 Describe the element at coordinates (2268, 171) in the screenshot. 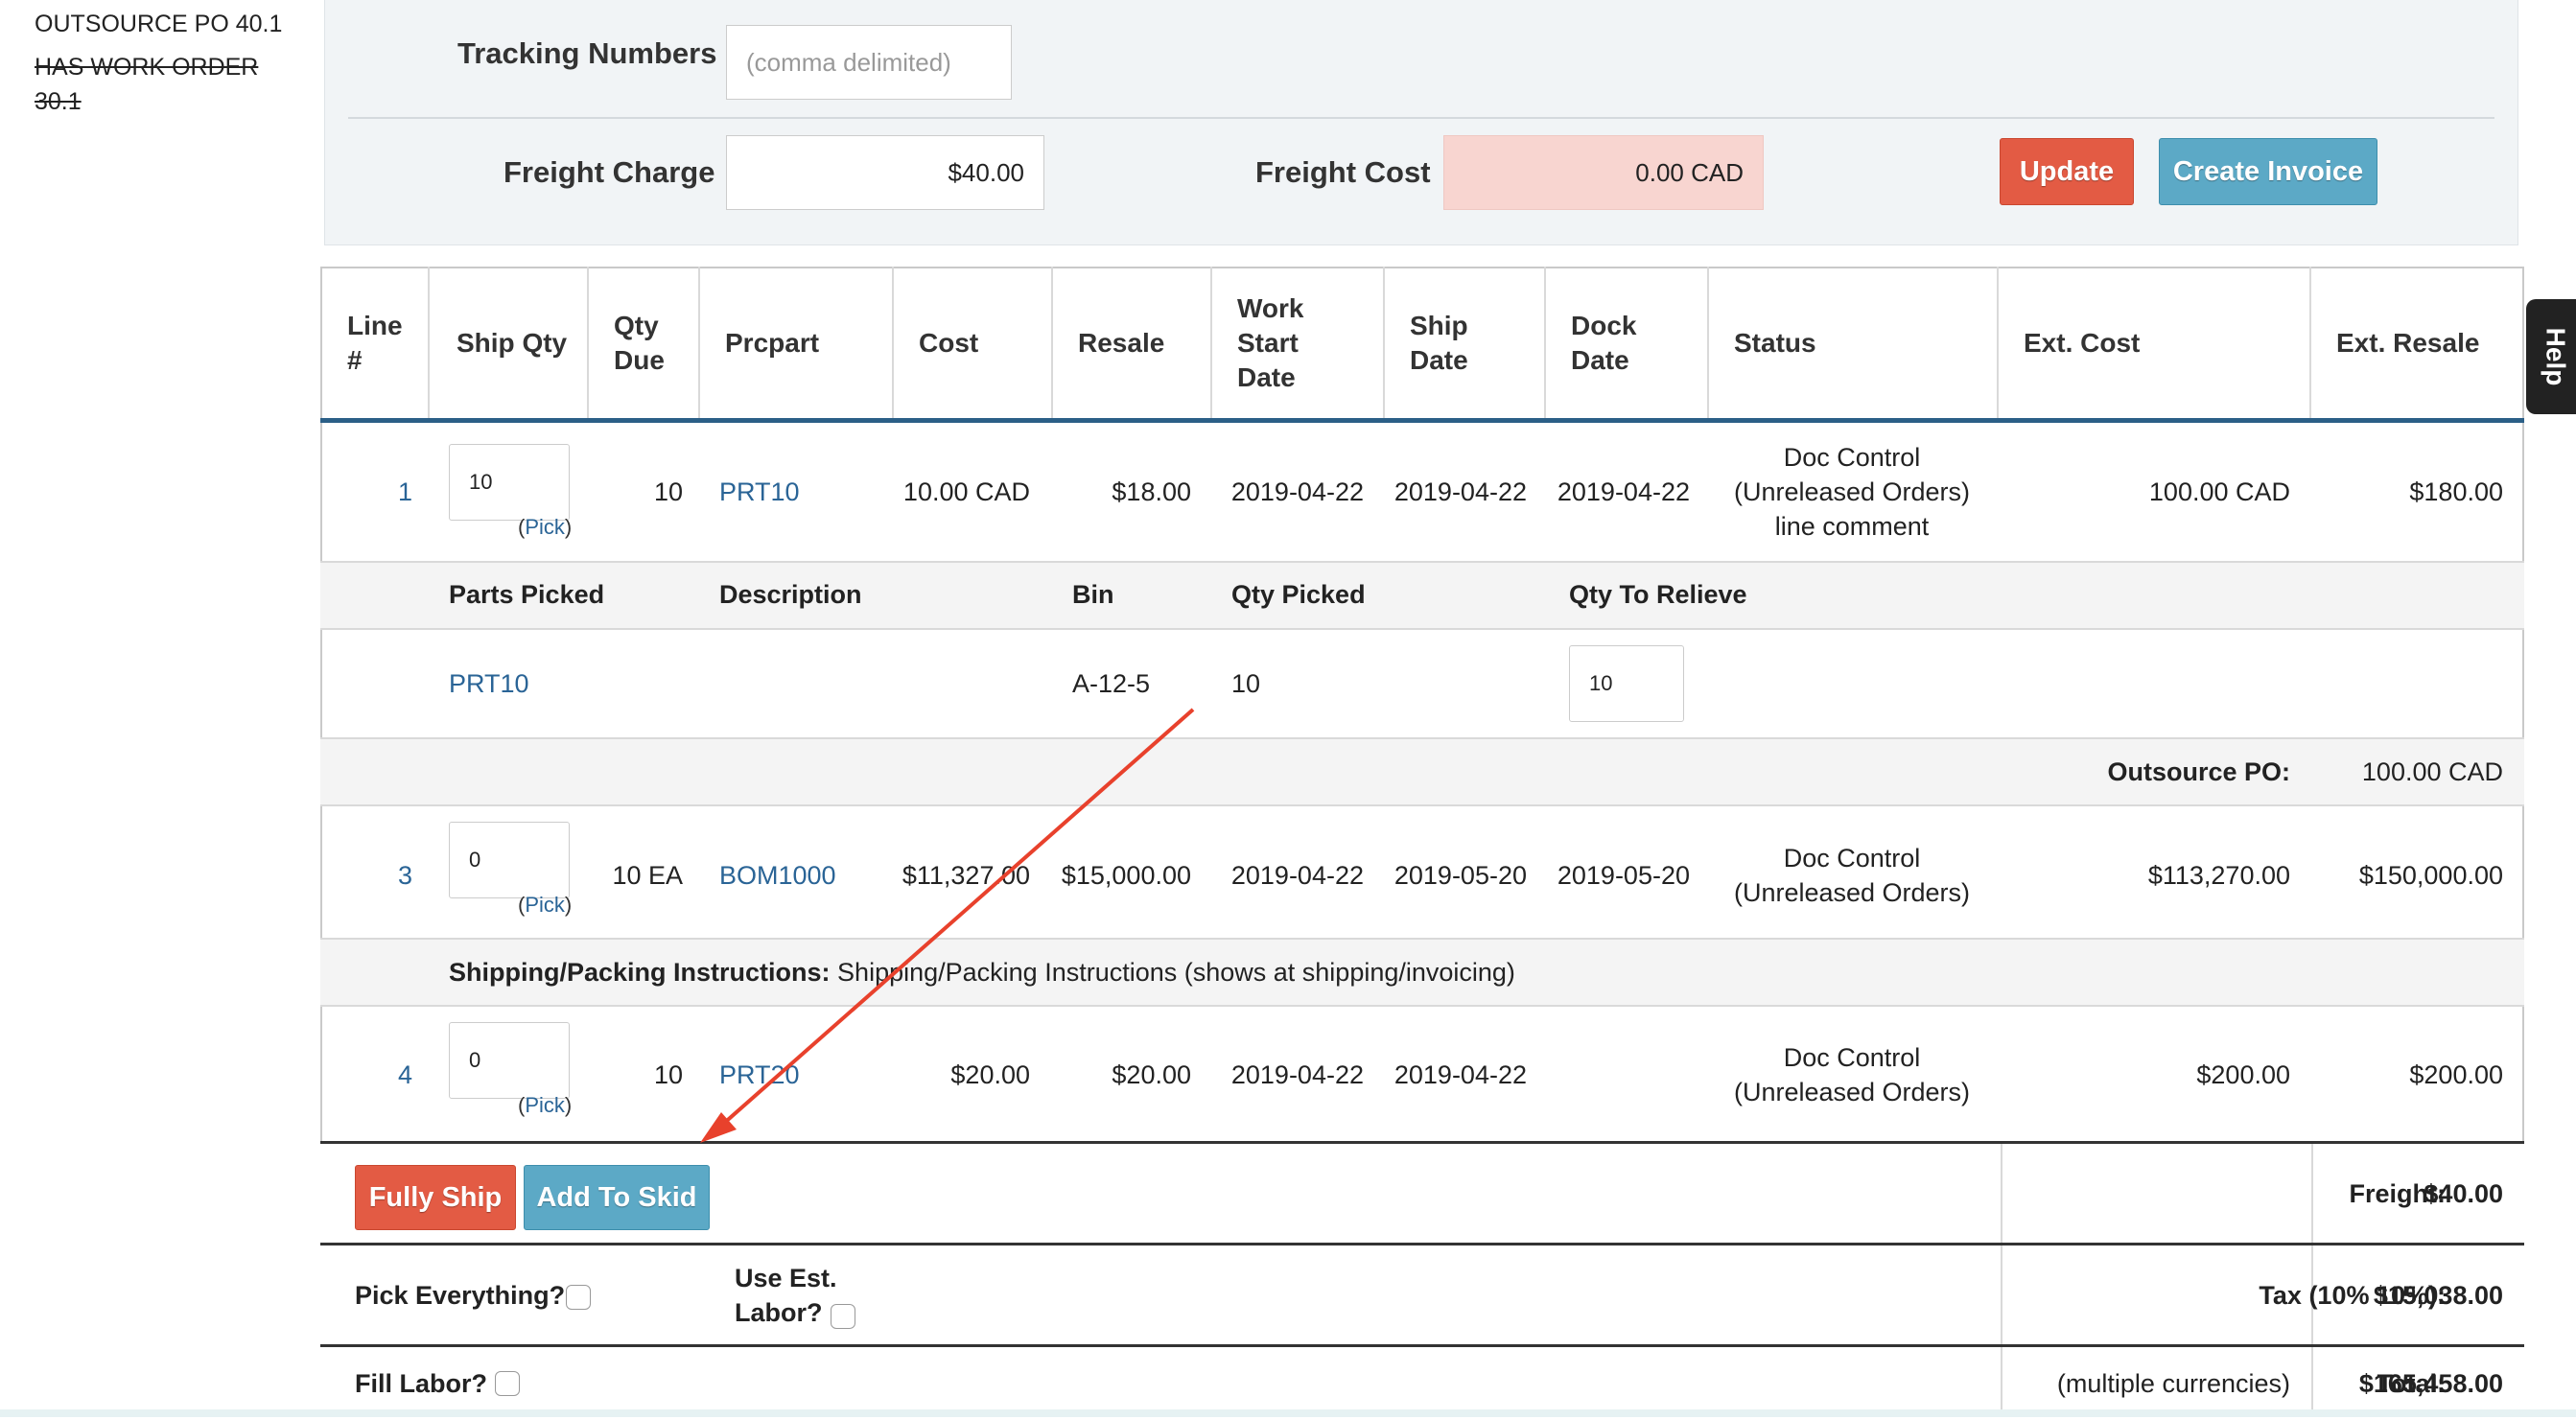

I see `create-invoice-button: Create Invoice` at that location.